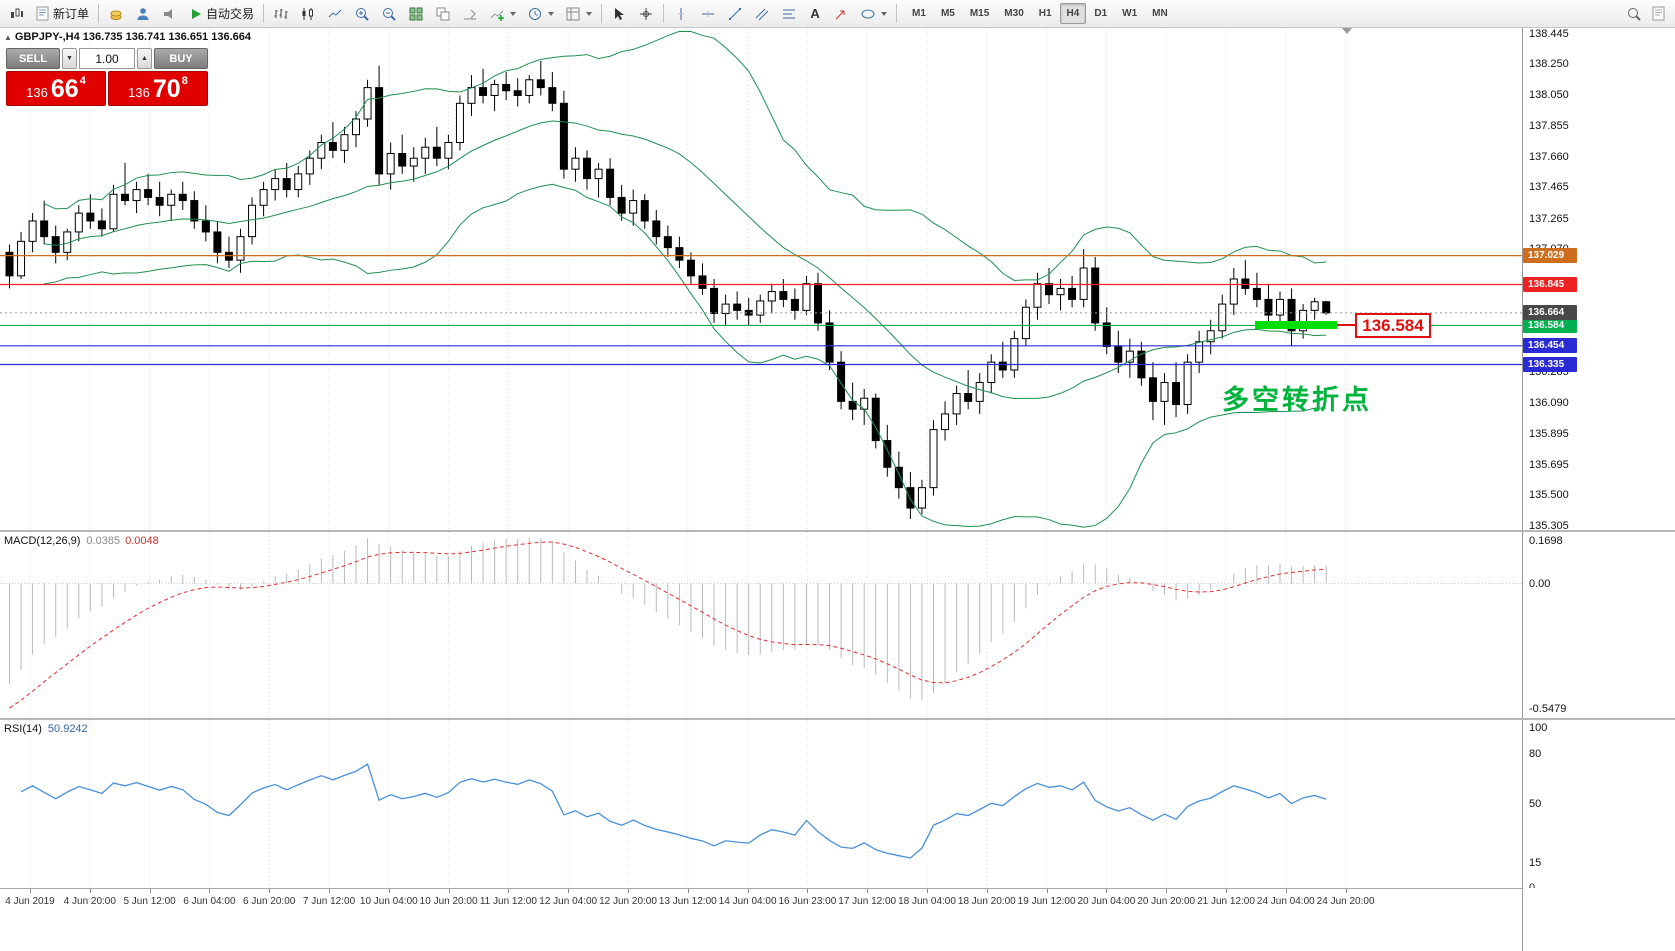 The image size is (1675, 951). I want to click on search-icon, so click(1634, 14).